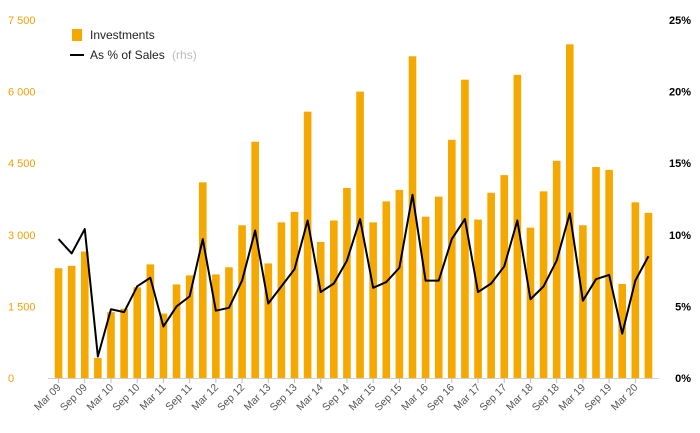  What do you see at coordinates (468, 398) in the screenshot?
I see `x-tick-label: Mar 17` at bounding box center [468, 398].